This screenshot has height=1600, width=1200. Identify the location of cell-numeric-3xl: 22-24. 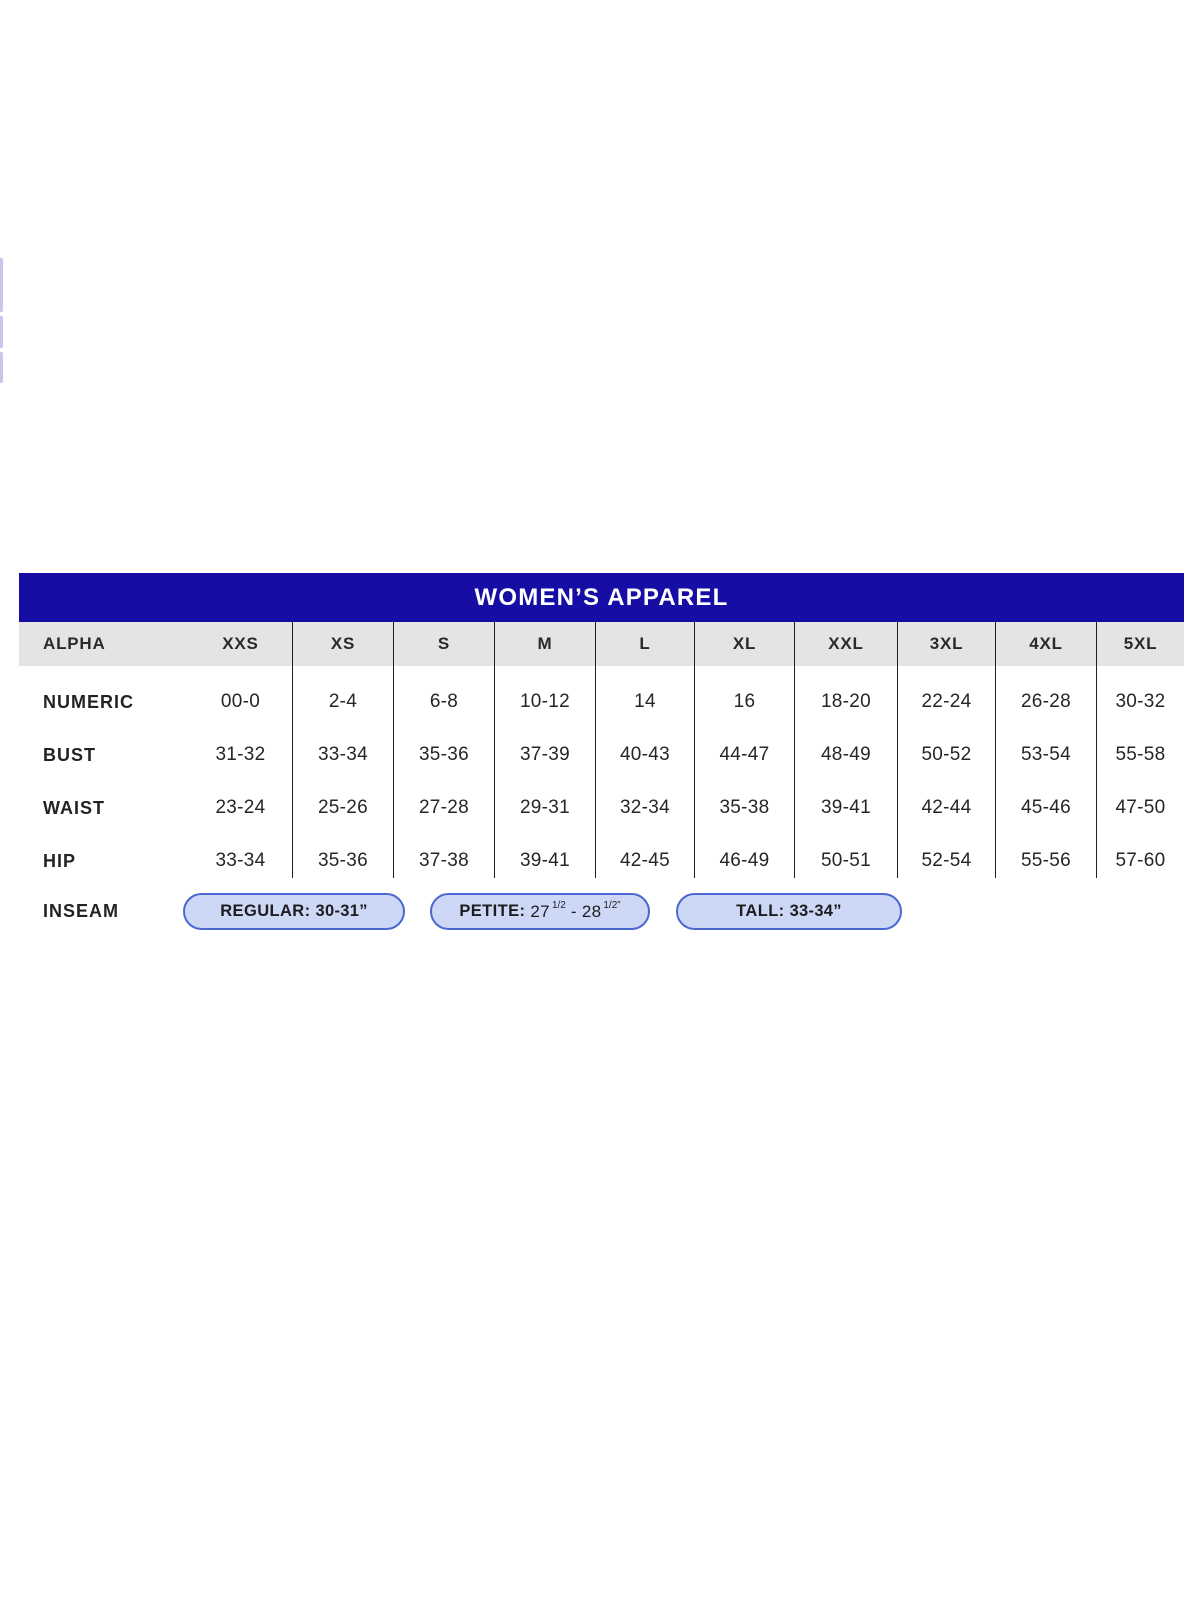
(946, 692).